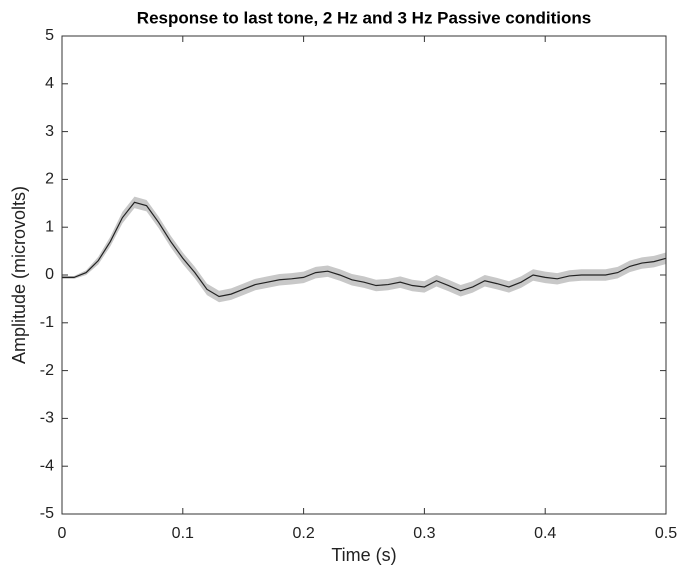  What do you see at coordinates (47, 418) in the screenshot?
I see `y-tick-label: -3` at bounding box center [47, 418].